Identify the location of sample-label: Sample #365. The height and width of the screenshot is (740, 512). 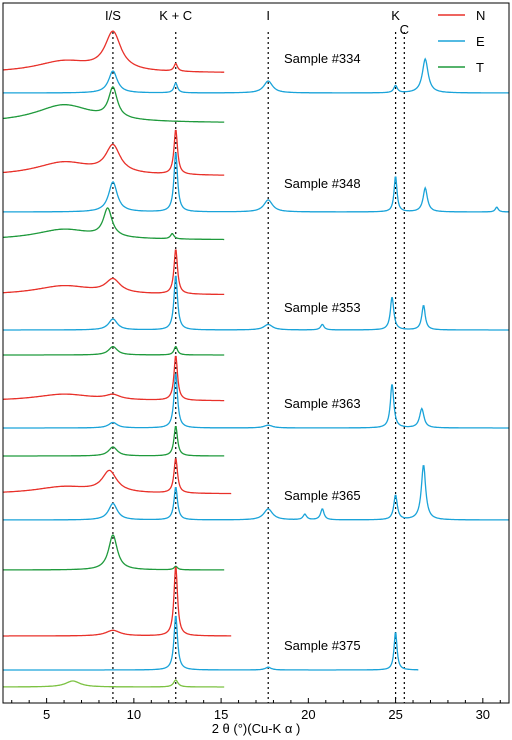
(322, 495).